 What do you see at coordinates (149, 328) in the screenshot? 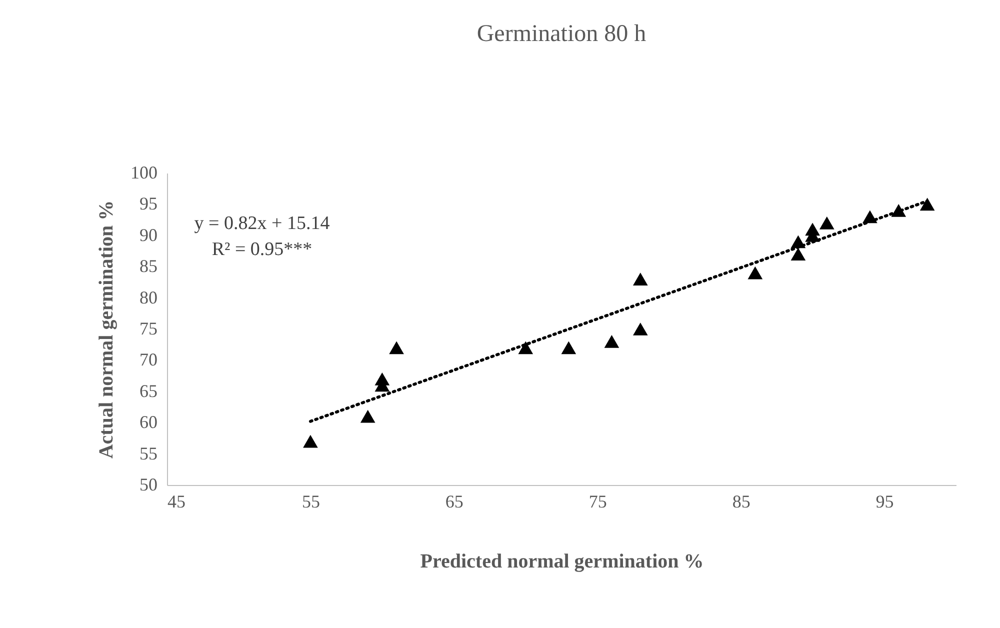
I see `y-tick-label: 75` at bounding box center [149, 328].